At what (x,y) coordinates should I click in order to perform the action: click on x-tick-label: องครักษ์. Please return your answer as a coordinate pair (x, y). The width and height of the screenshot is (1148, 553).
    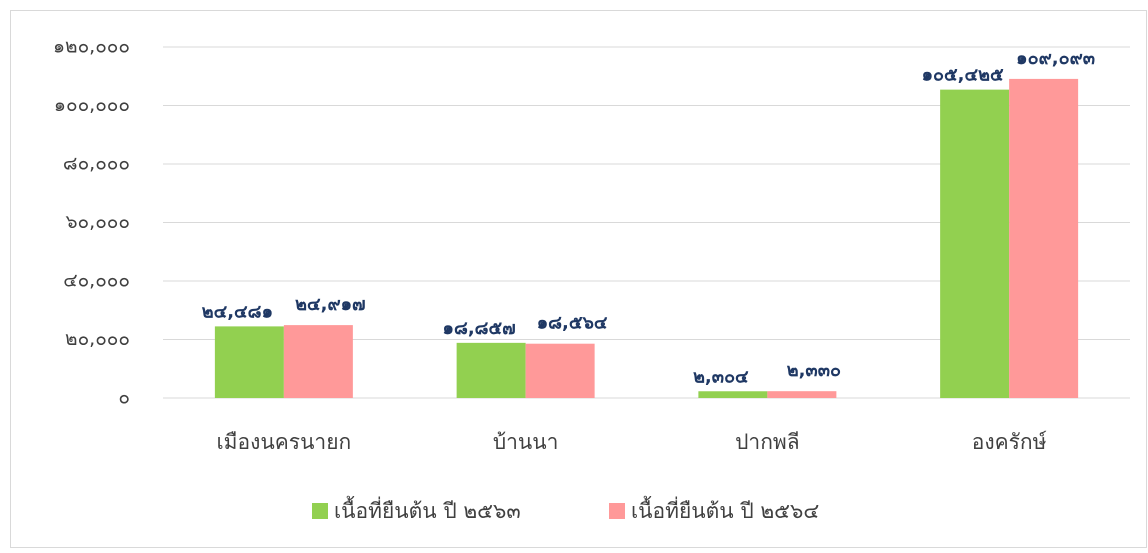
    Looking at the image, I should click on (1009, 442).